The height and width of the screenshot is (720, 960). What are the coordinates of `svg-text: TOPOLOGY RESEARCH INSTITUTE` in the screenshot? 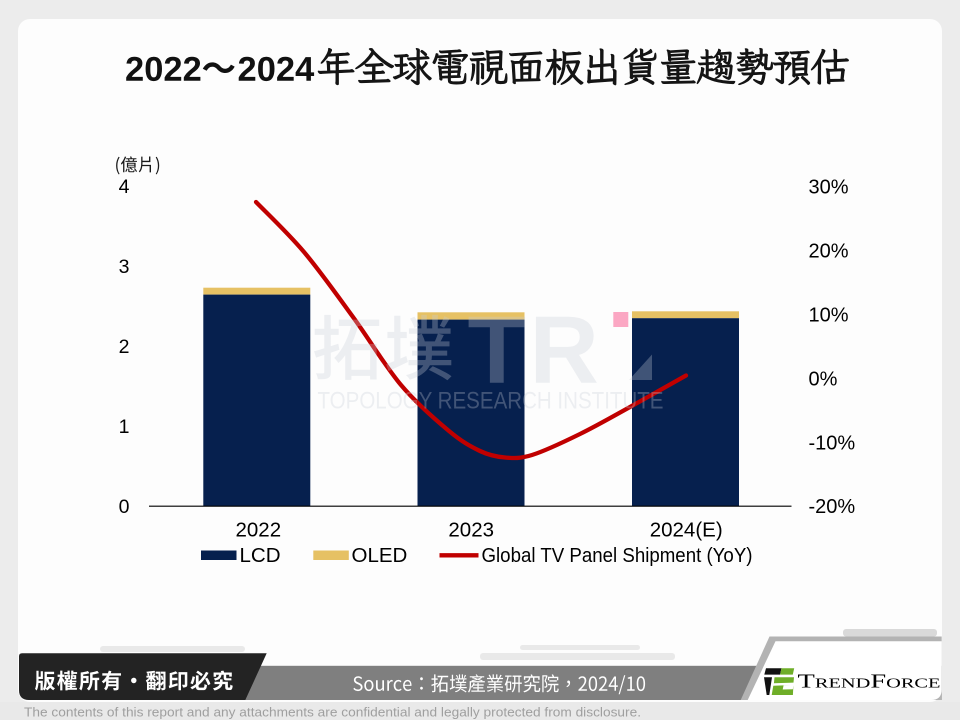 It's located at (491, 401).